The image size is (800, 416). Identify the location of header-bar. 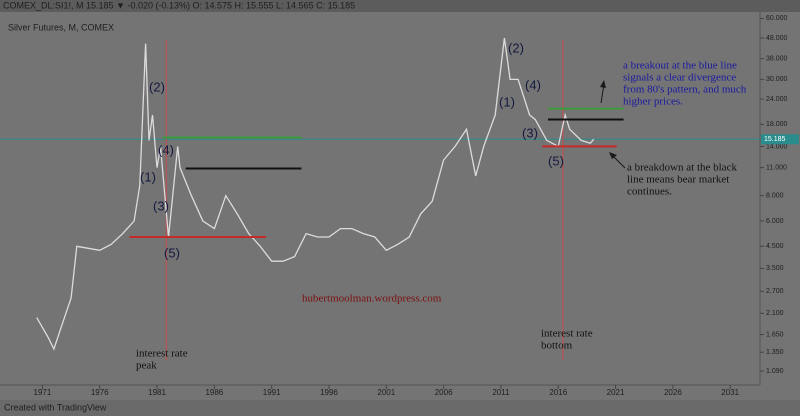
(400, 6).